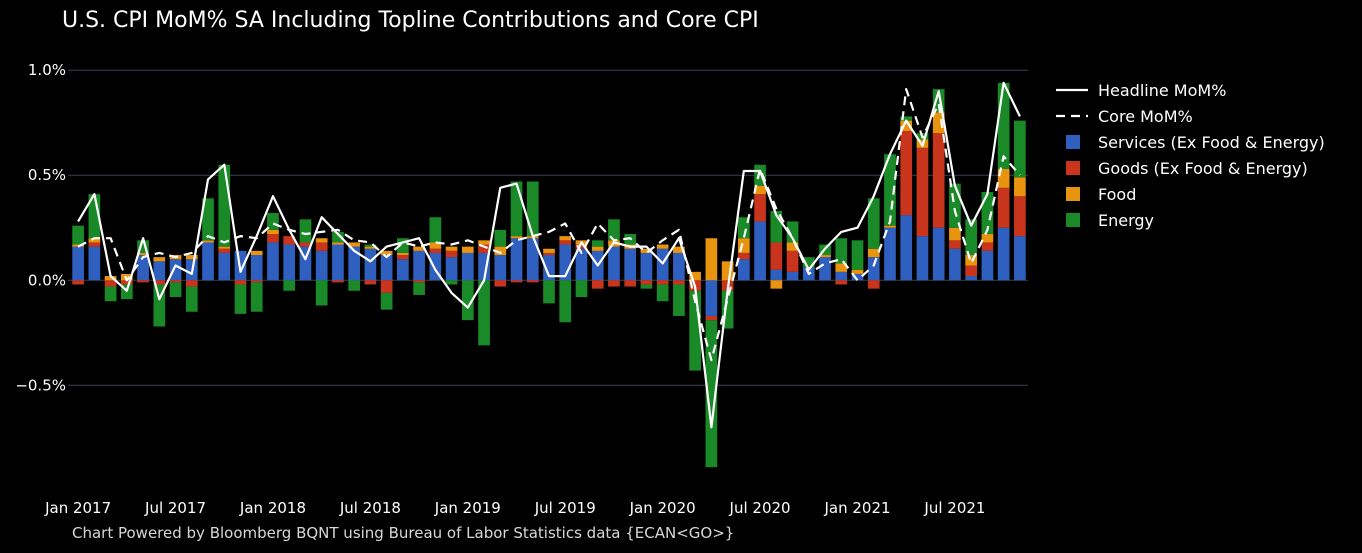 The image size is (1362, 553). What do you see at coordinates (565, 508) in the screenshot?
I see `x-tick-label: Jul 2019` at bounding box center [565, 508].